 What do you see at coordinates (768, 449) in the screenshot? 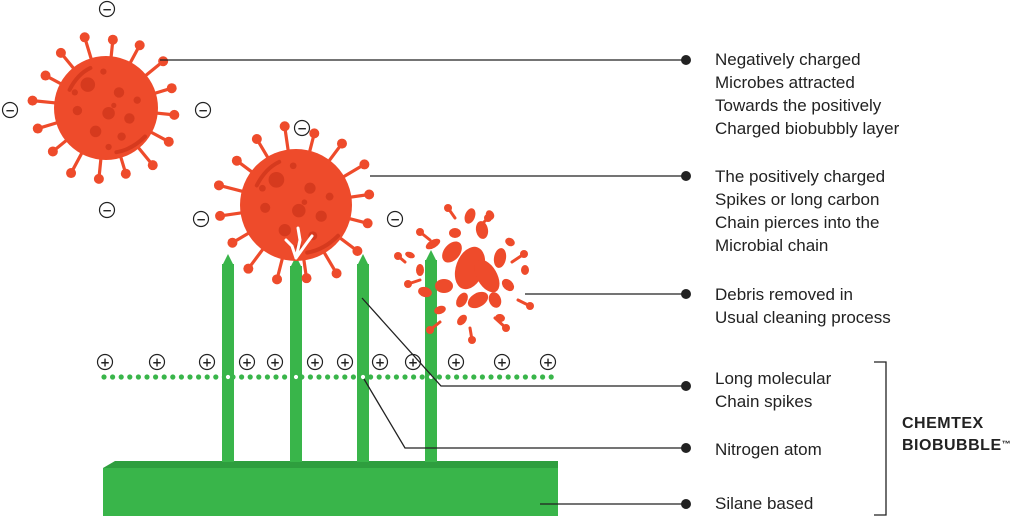
I see `callout-nitrogen-atom: Nitrogen atom` at bounding box center [768, 449].